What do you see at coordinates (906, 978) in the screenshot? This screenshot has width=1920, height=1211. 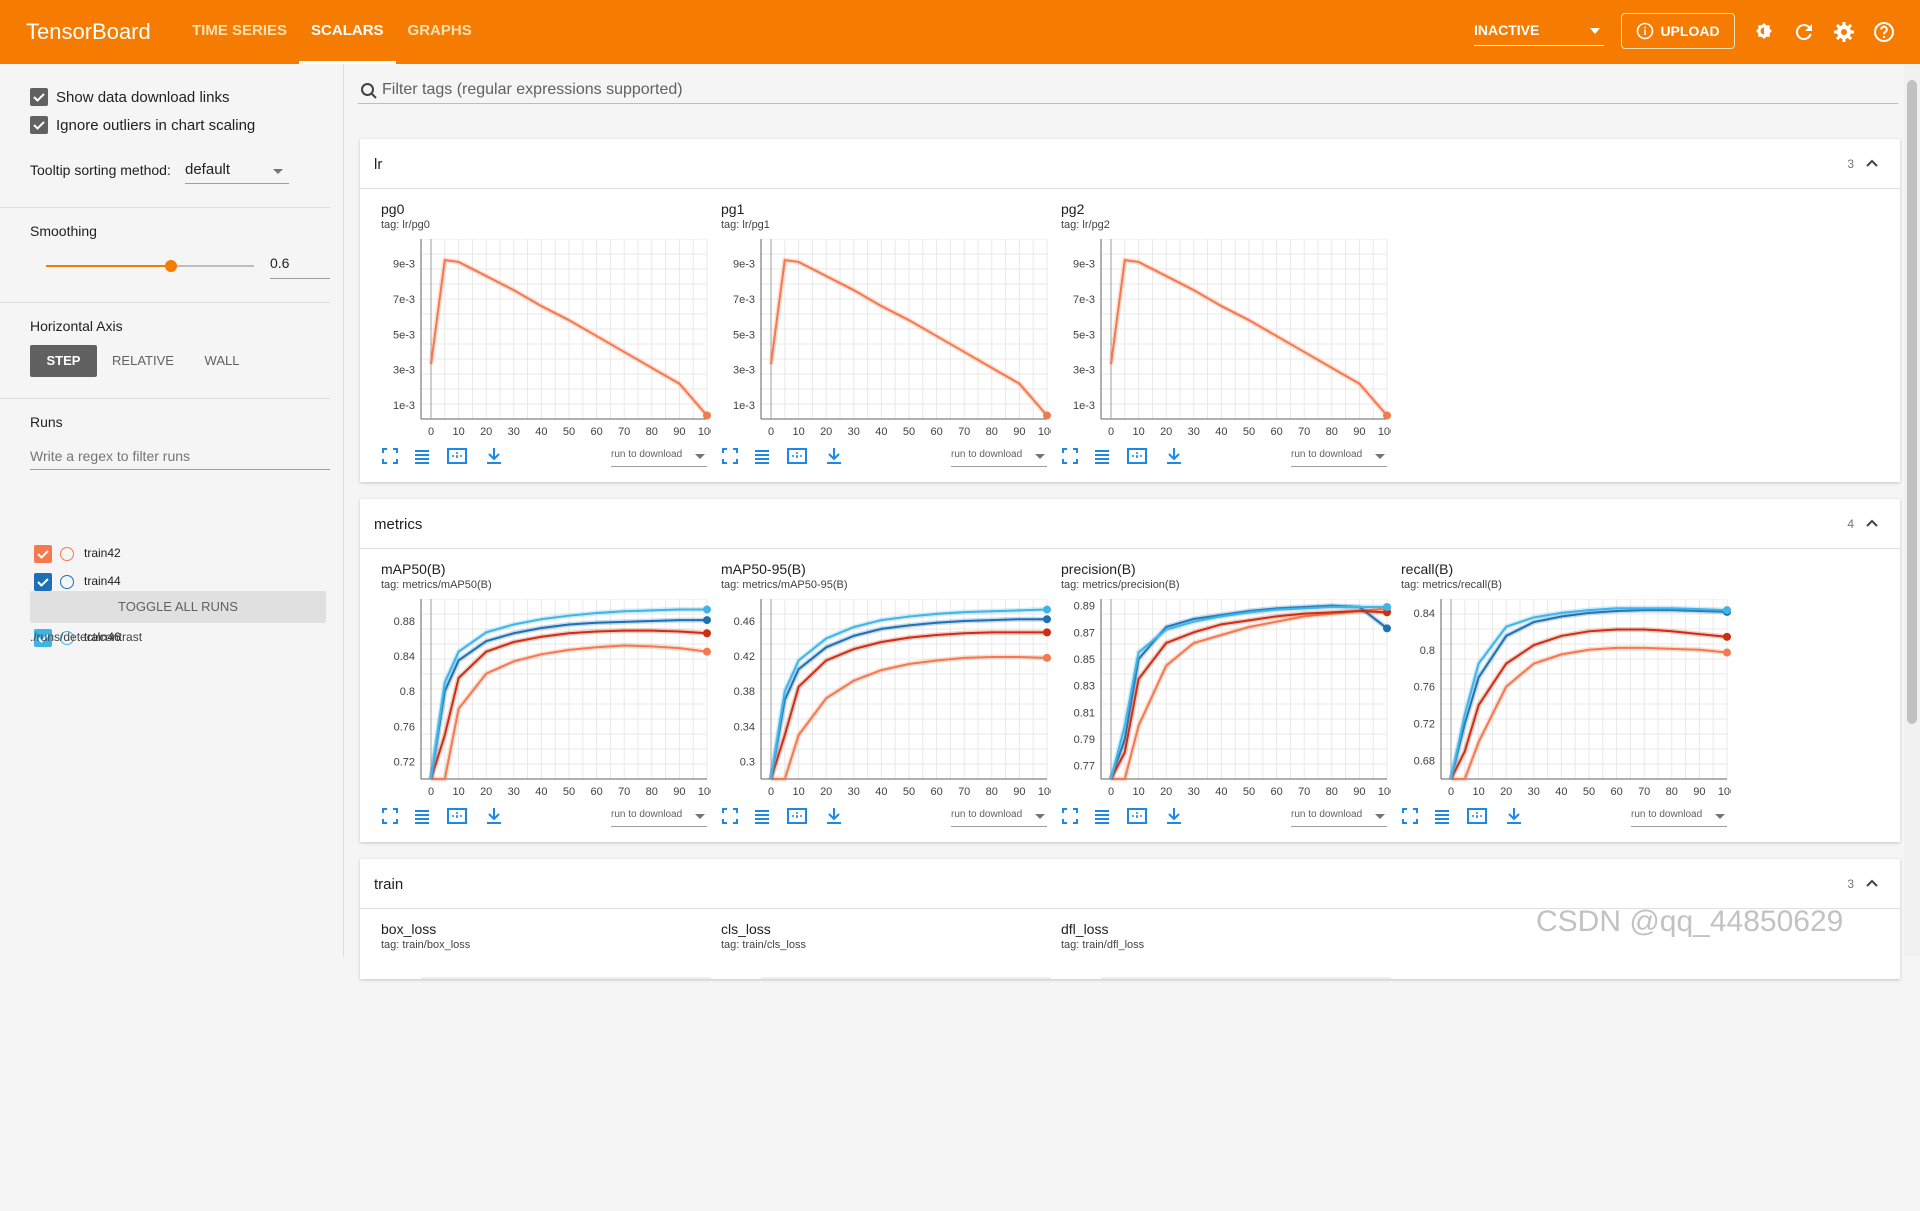 I see `loss-chart-preview` at bounding box center [906, 978].